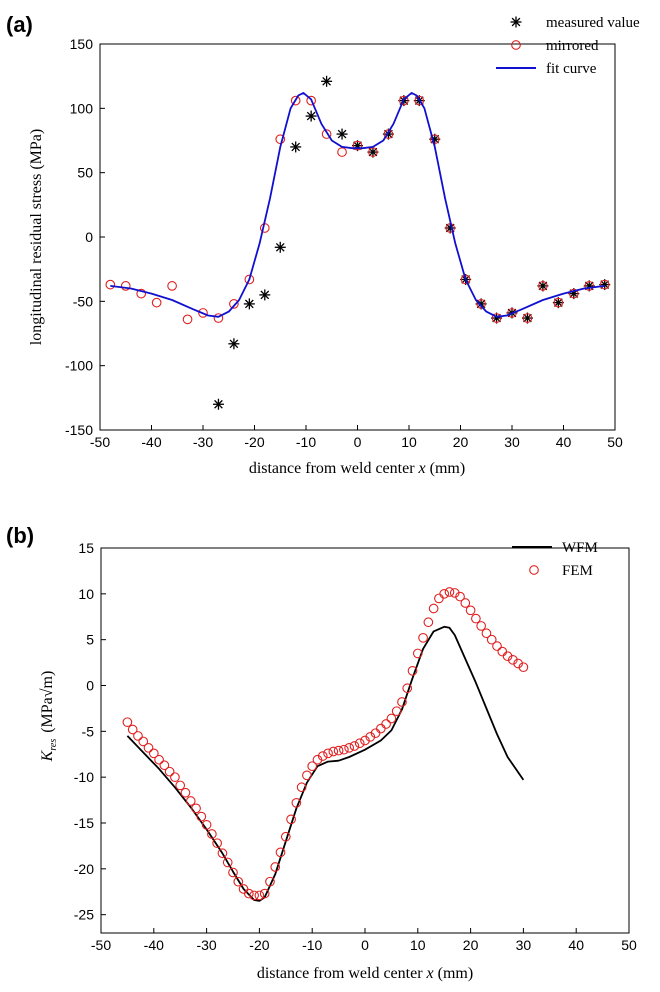  Describe the element at coordinates (82, 44) in the screenshot. I see `y-tick-label: 150` at that location.